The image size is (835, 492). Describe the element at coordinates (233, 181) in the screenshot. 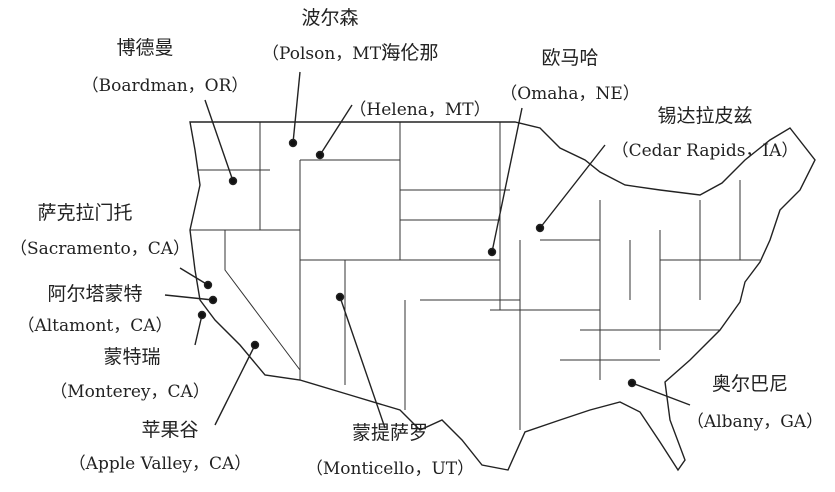

I see `site-marker-boardman` at that location.